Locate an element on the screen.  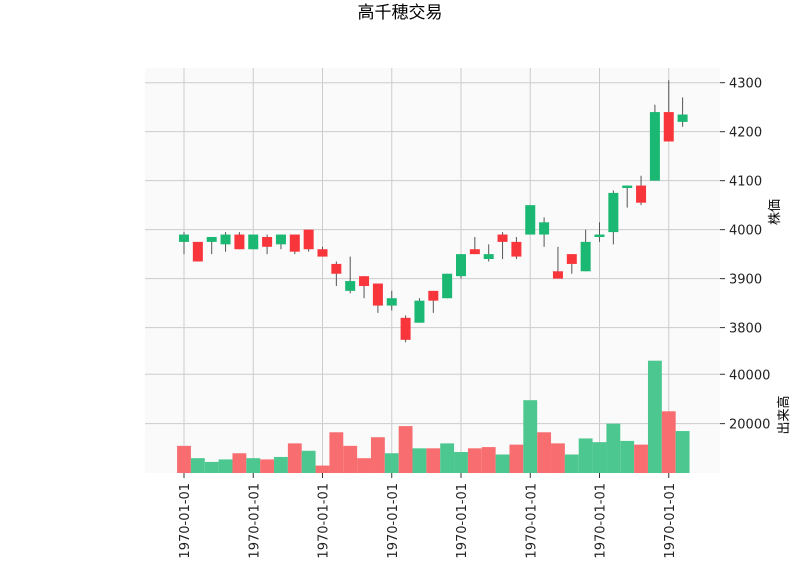
price-y-tick-label: 3900 is located at coordinates (745, 280).